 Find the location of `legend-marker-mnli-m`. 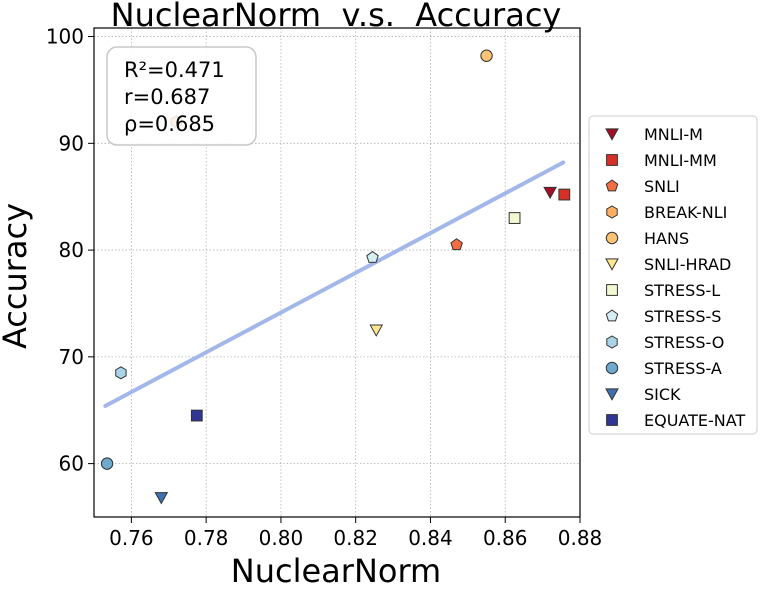

legend-marker-mnli-m is located at coordinates (612, 134).